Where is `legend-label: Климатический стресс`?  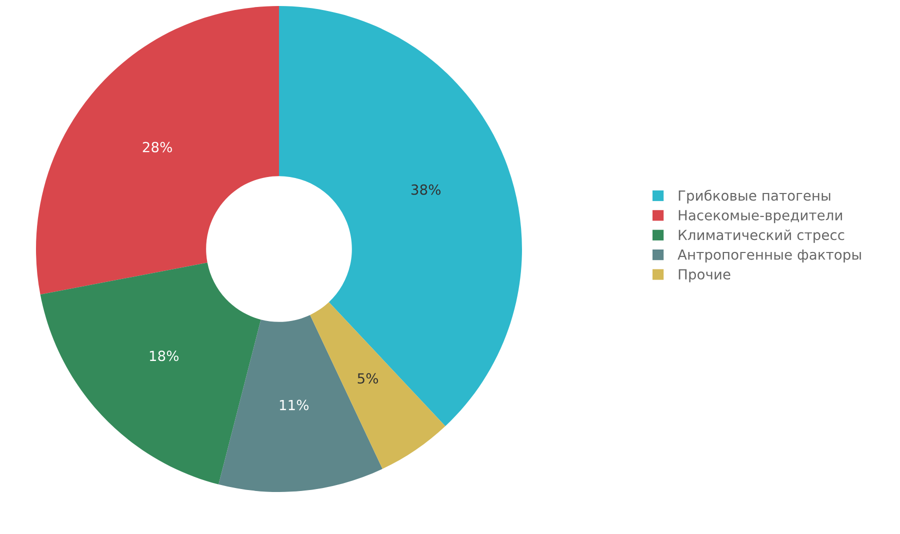
legend-label: Климатический стресс is located at coordinates (761, 236).